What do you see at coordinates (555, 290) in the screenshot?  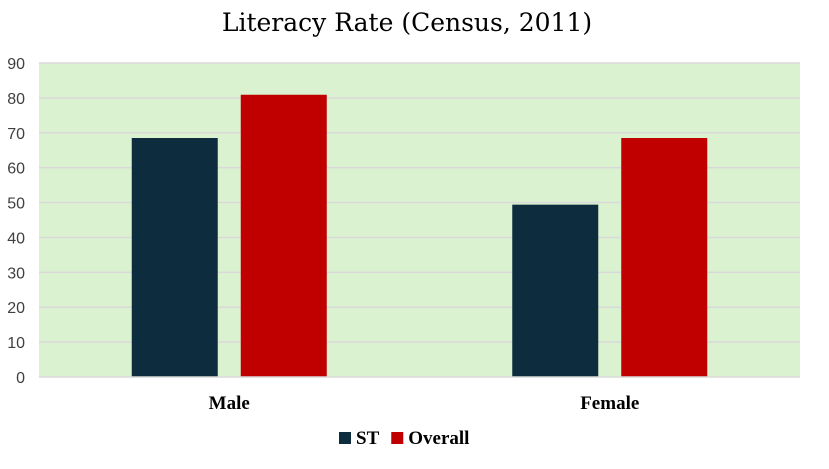 I see `bar-st-female` at bounding box center [555, 290].